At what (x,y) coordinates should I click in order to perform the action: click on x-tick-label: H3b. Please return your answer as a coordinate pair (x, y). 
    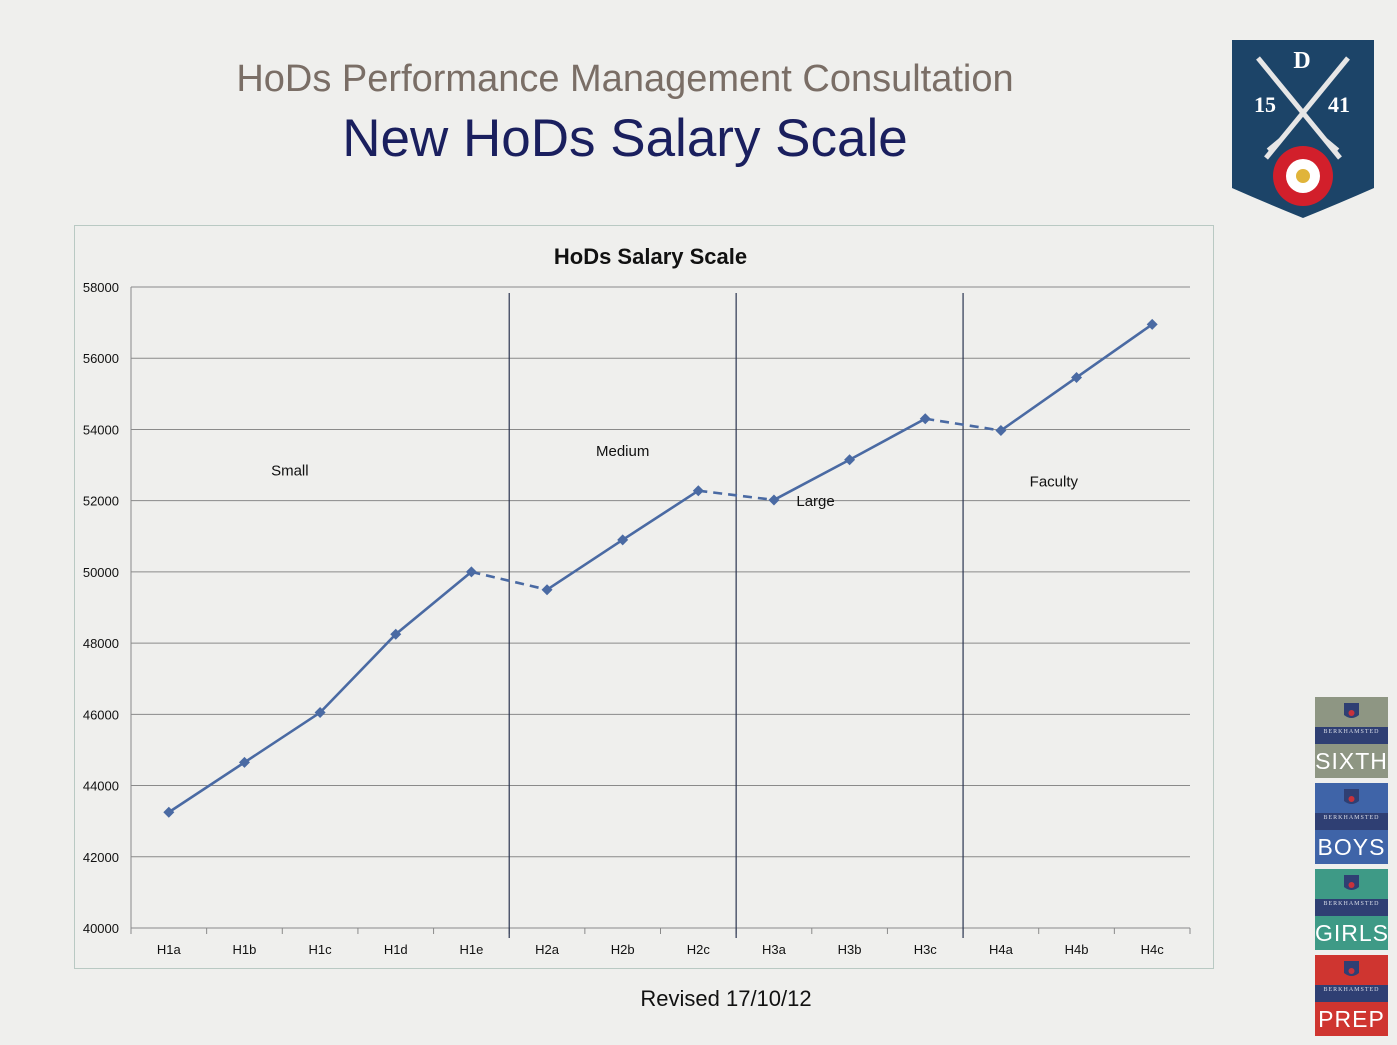
    Looking at the image, I should click on (850, 949).